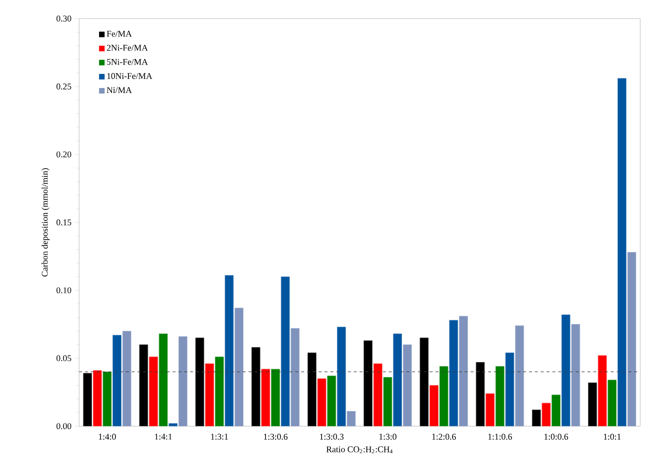 The height and width of the screenshot is (470, 648). Describe the element at coordinates (129, 75) in the screenshot. I see `legend-label: 10Ni-Fe/MA` at that location.